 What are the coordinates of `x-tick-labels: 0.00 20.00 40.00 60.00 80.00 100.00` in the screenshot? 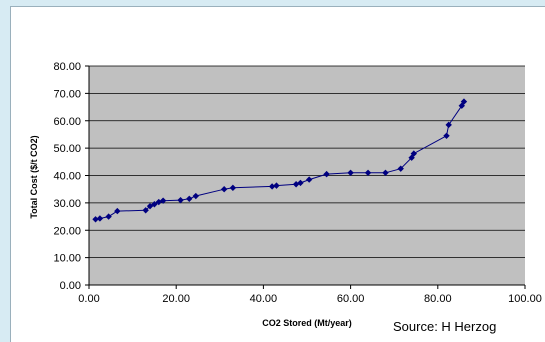 It's located at (310, 299).